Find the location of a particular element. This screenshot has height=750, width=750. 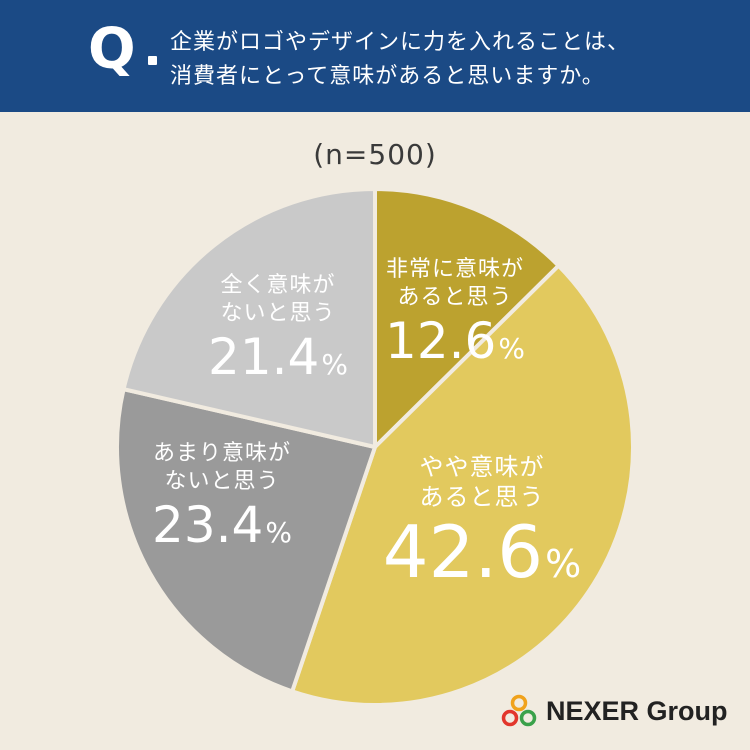

slice-label-line1: 非常に意味が is located at coordinates (454, 269).